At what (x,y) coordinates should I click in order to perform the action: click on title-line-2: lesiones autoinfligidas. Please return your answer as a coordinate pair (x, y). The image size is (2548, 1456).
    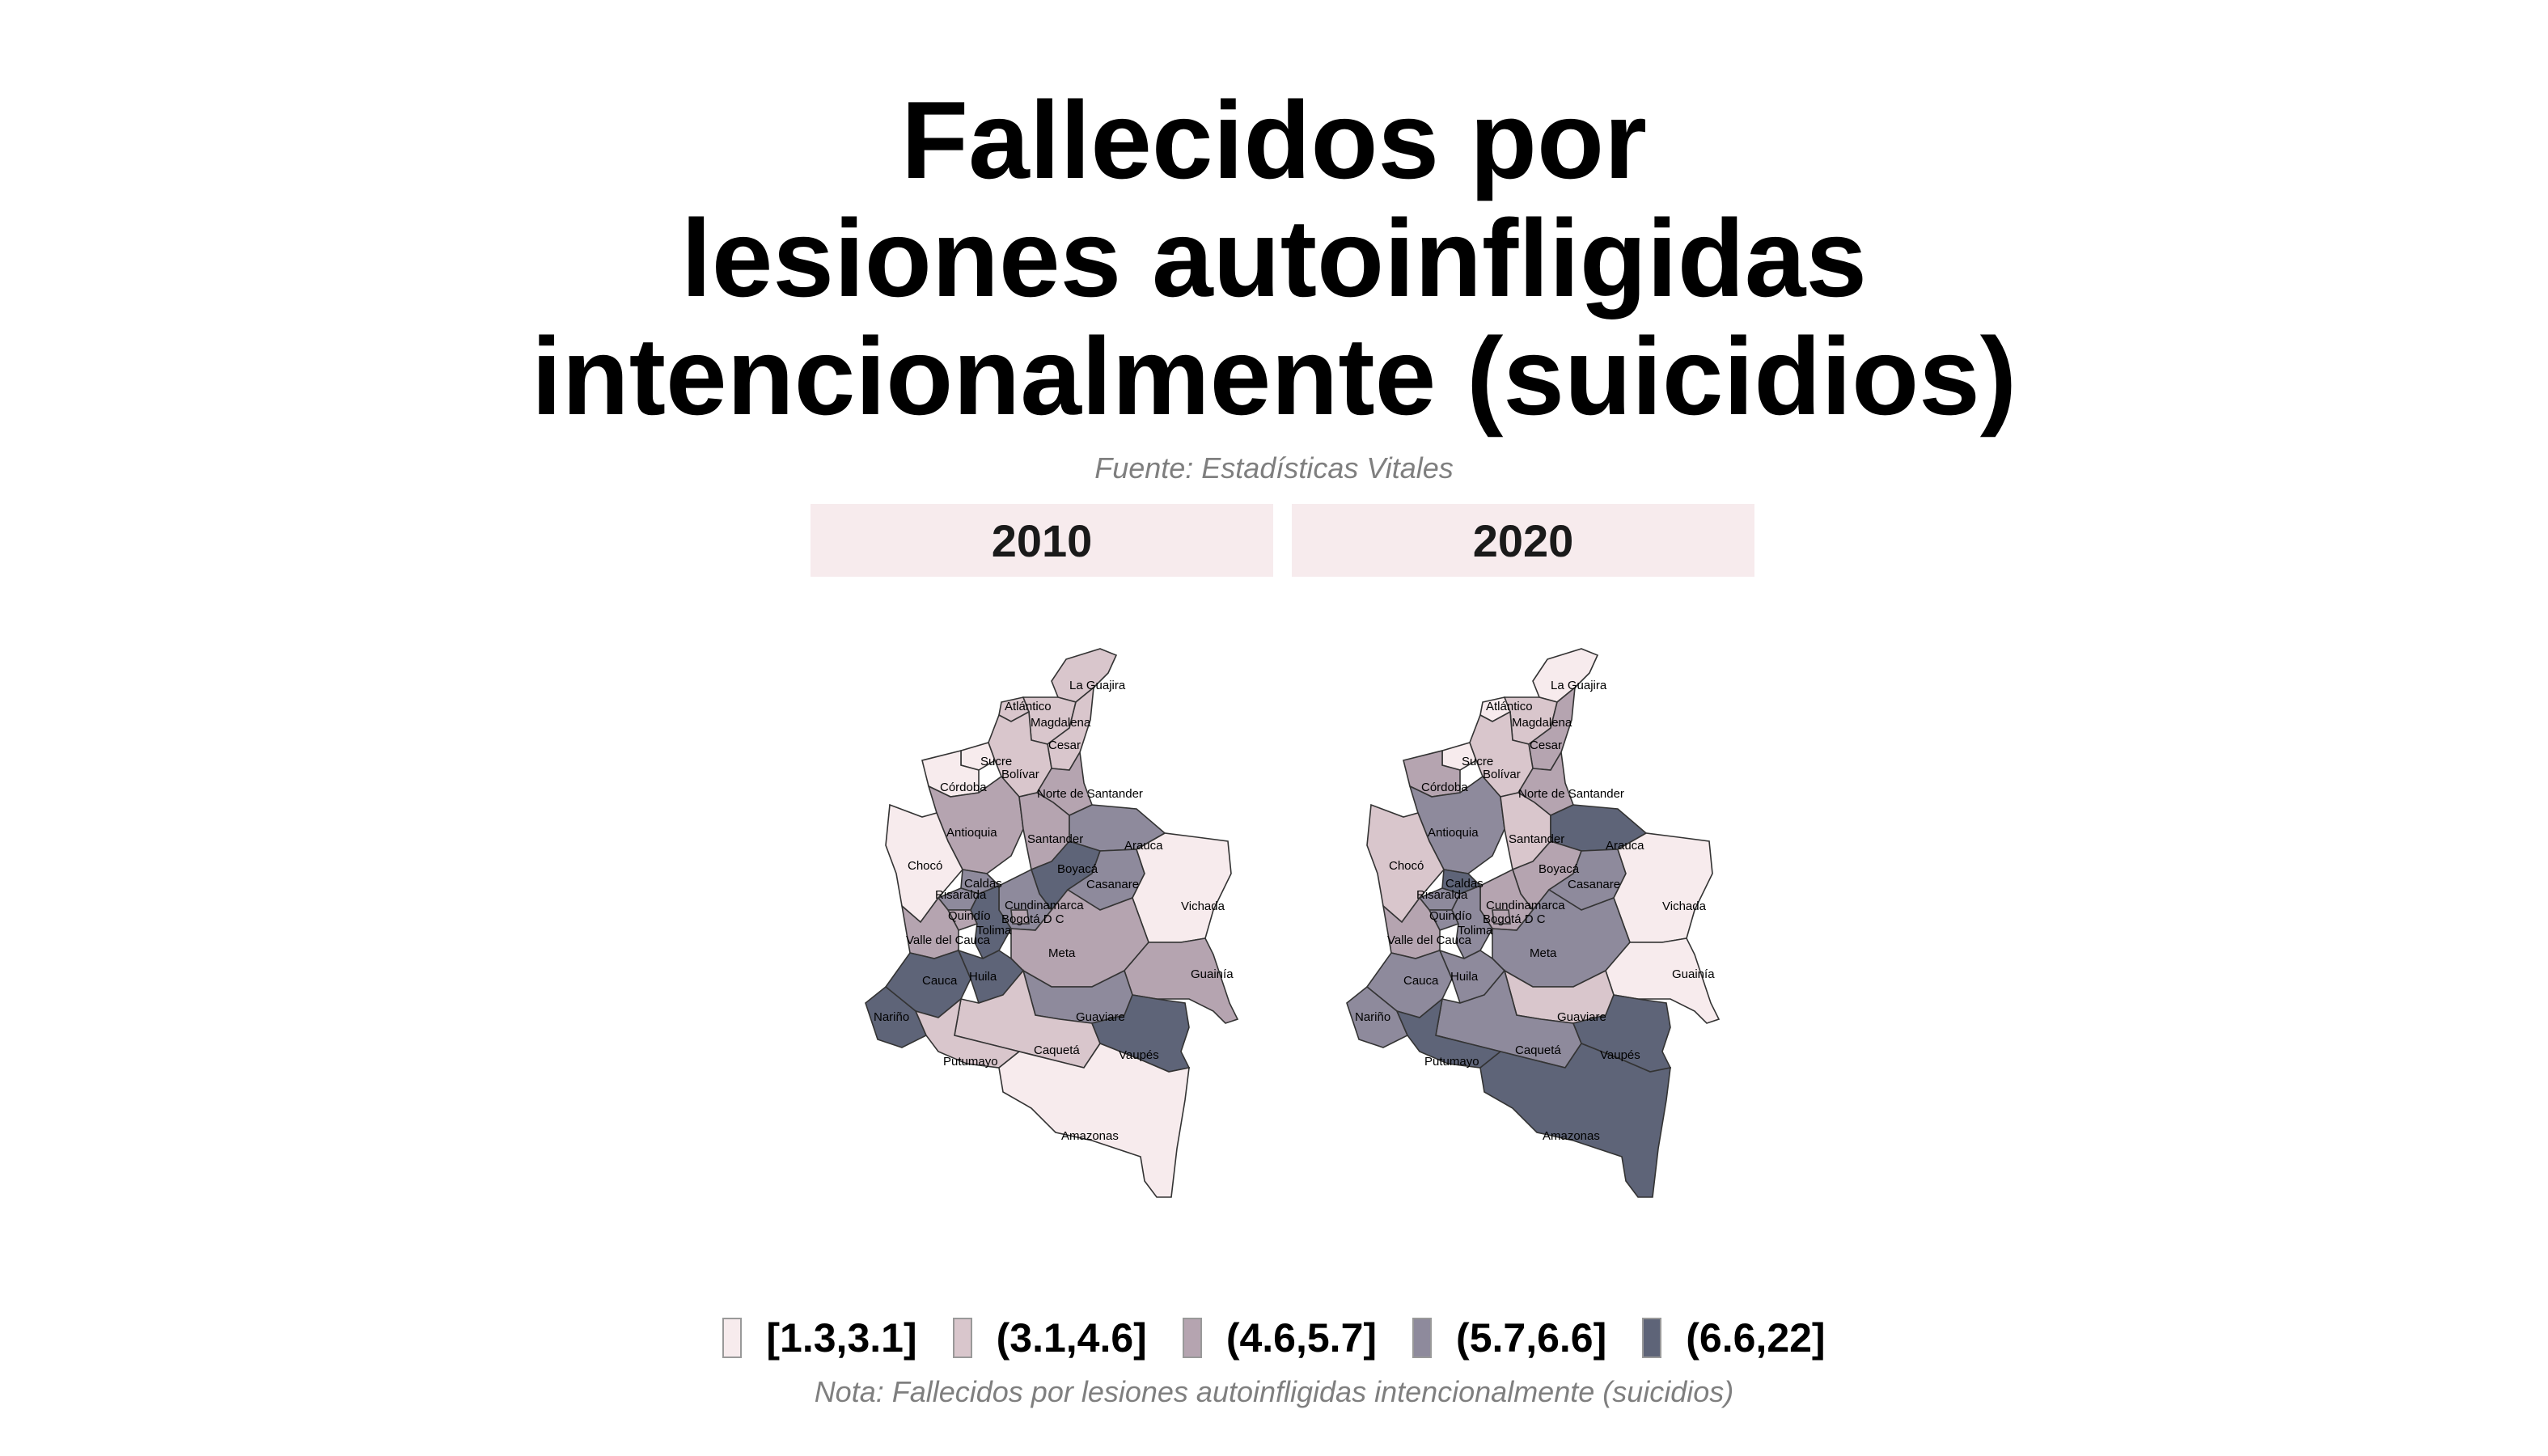
    Looking at the image, I should click on (1274, 258).